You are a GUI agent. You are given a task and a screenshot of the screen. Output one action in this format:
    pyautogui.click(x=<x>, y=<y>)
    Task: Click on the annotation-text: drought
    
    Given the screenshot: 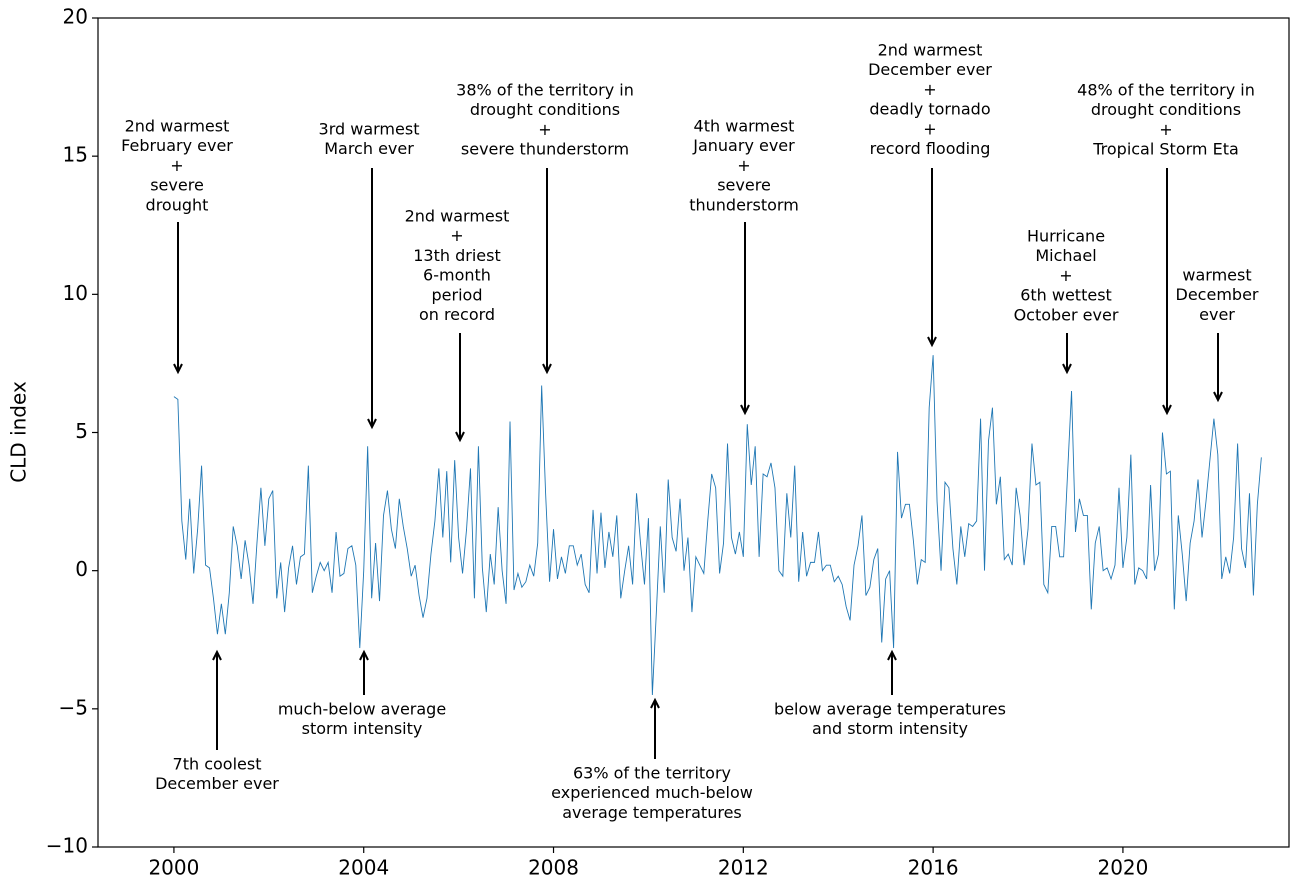 What is the action you would take?
    pyautogui.click(x=177, y=204)
    